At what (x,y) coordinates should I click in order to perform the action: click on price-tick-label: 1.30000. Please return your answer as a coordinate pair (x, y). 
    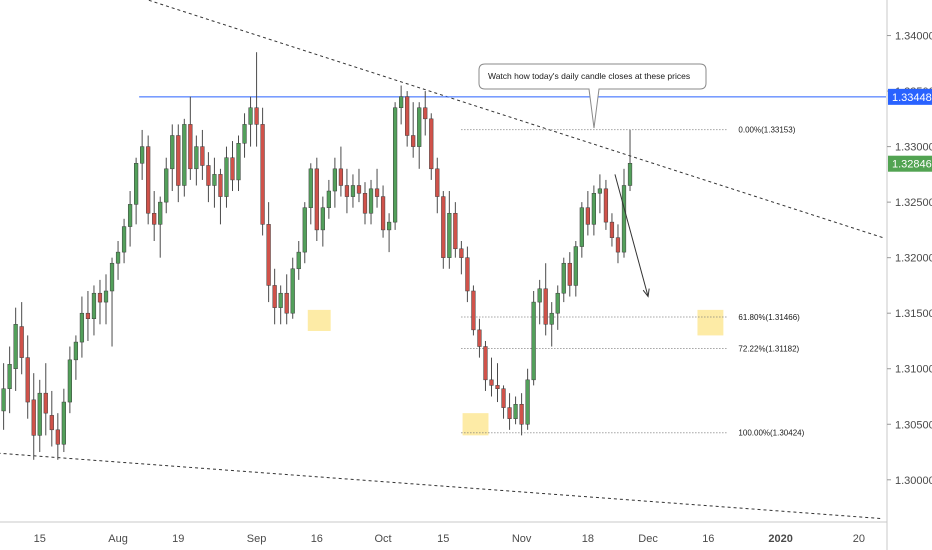
    Looking at the image, I should click on (913, 481).